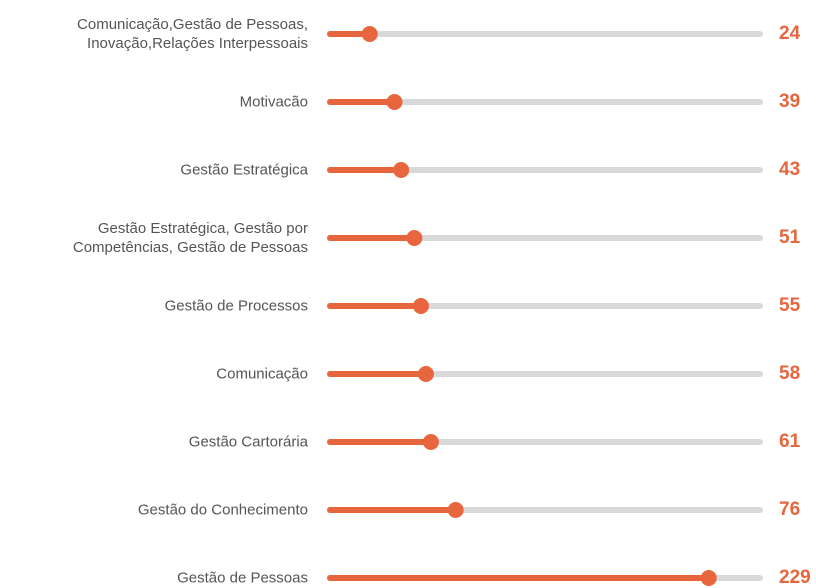 Image resolution: width=816 pixels, height=588 pixels. I want to click on value-label: 43, so click(789, 169).